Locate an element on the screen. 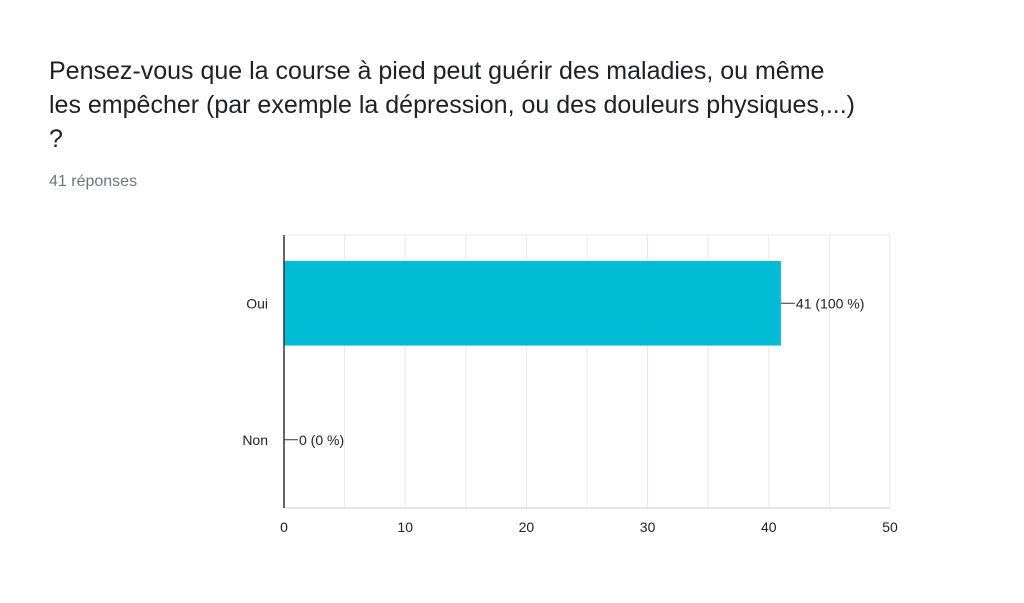 This screenshot has width=1024, height=603. response-count: 41 réponses is located at coordinates (93, 181).